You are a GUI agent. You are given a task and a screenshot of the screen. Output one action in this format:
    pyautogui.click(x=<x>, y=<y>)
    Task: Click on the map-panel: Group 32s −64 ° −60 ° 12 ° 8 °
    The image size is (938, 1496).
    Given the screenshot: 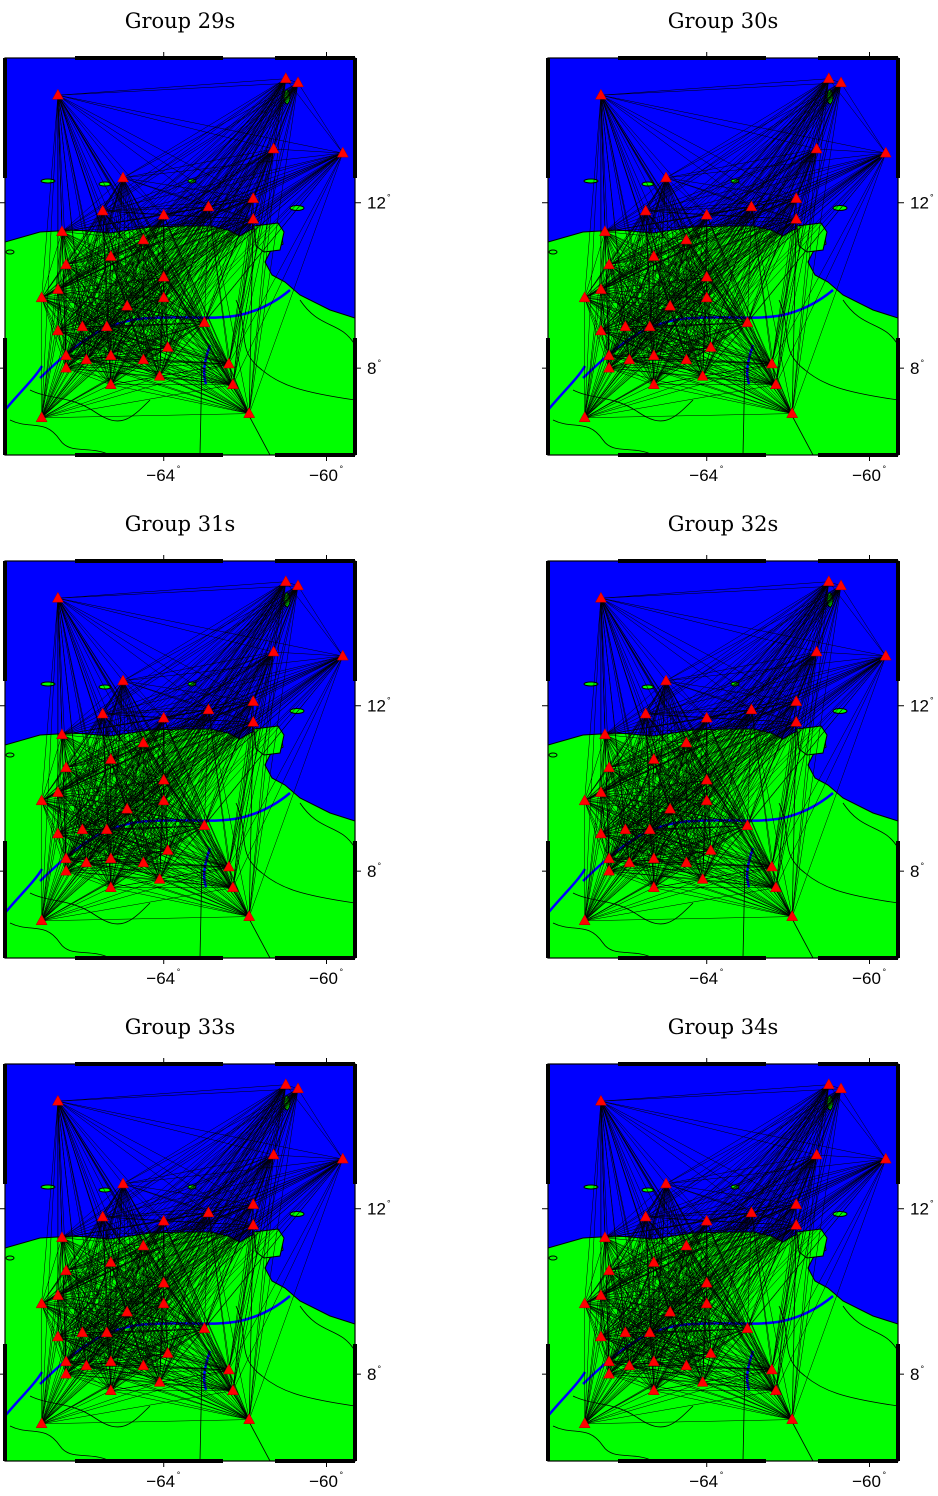 What is the action you would take?
    pyautogui.click(x=740, y=748)
    